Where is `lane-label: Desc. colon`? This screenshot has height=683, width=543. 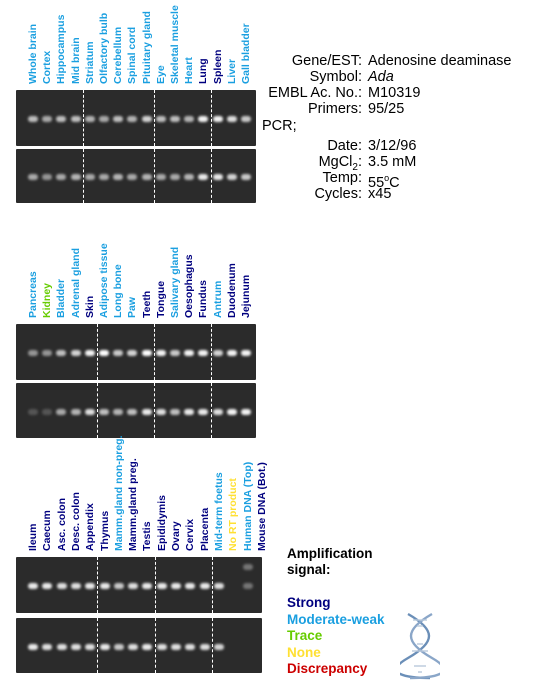
lane-label: Desc. colon is located at coordinates (75, 521).